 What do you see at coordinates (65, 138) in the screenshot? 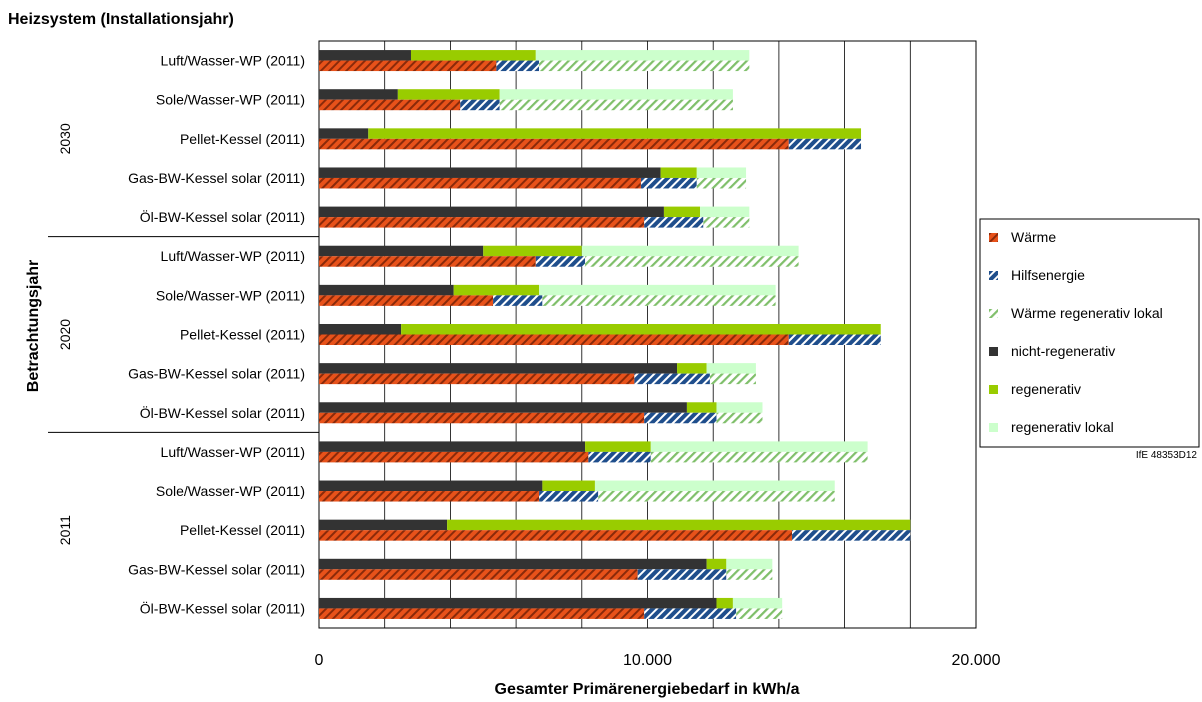
I see `group-label: 2030` at bounding box center [65, 138].